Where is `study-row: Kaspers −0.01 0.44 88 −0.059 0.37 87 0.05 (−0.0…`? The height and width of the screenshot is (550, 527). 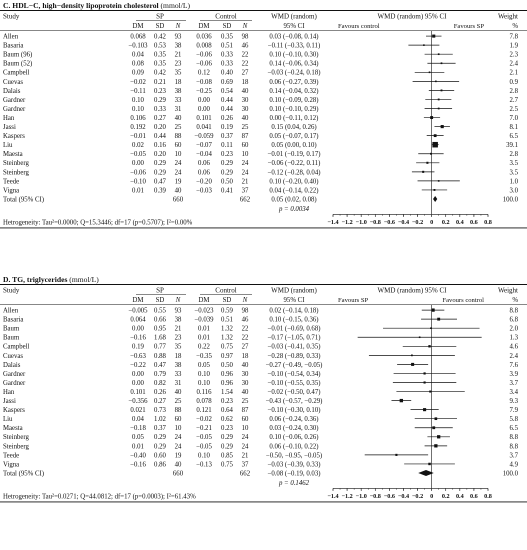
study-row: Kaspers −0.01 0.44 88 −0.059 0.37 87 0.05 (−0.0… is located at coordinates (261, 136).